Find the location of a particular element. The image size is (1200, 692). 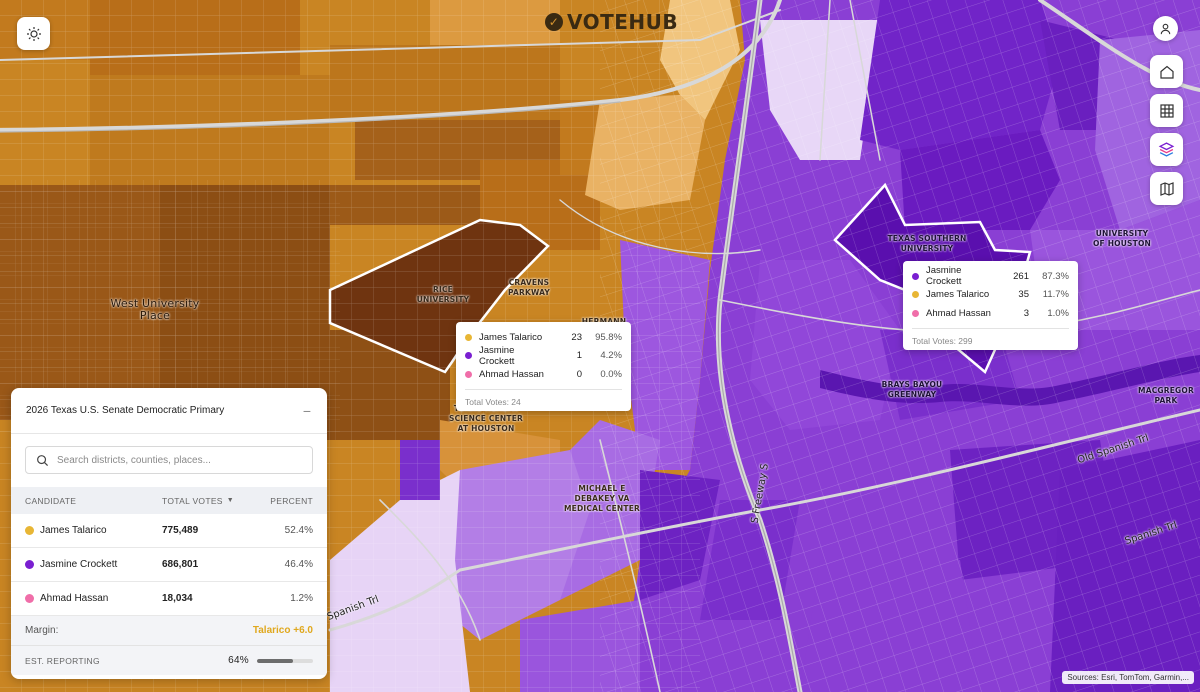

label-university-of-houston: UNIVERSITY OF HOUSTON is located at coordinates (1122, 238).